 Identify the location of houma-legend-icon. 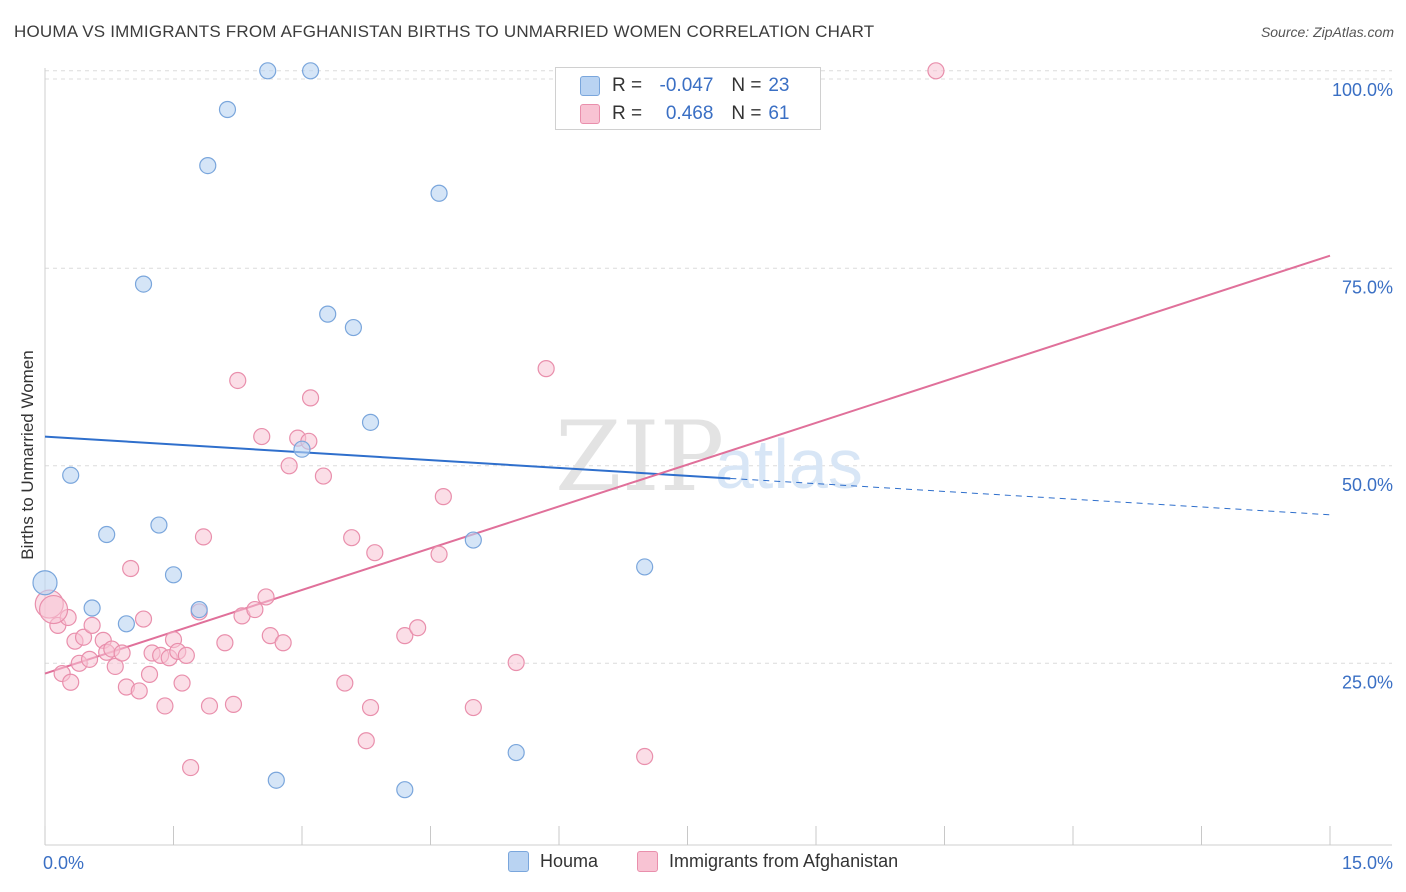
(518, 861).